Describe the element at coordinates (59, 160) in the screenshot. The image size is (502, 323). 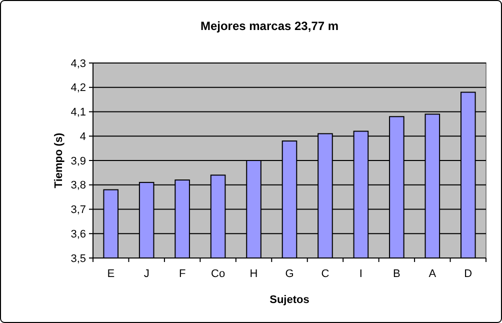
I see `y-axis-title: Tiempo (s)` at that location.